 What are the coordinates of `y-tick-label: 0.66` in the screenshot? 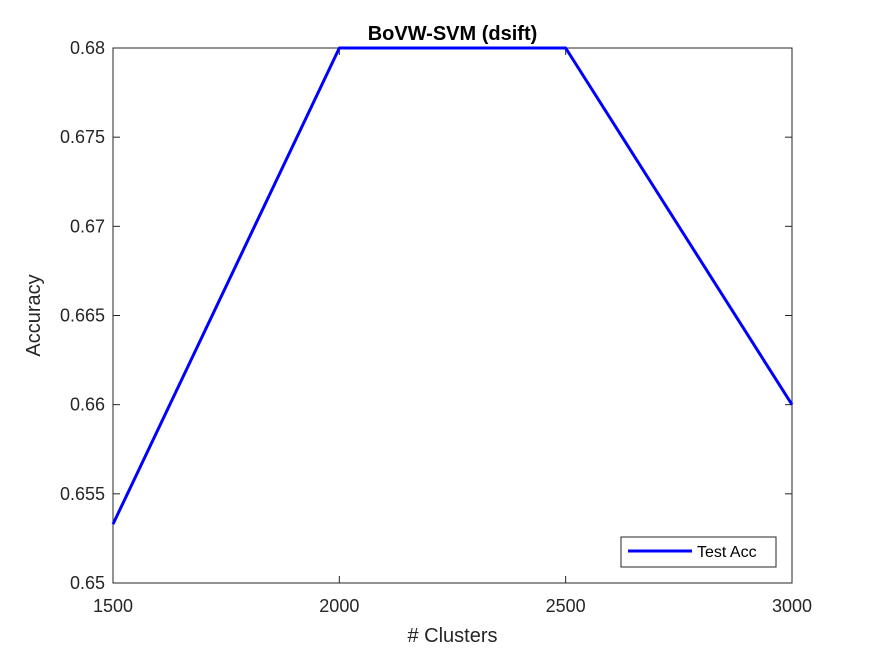 It's located at (87, 405).